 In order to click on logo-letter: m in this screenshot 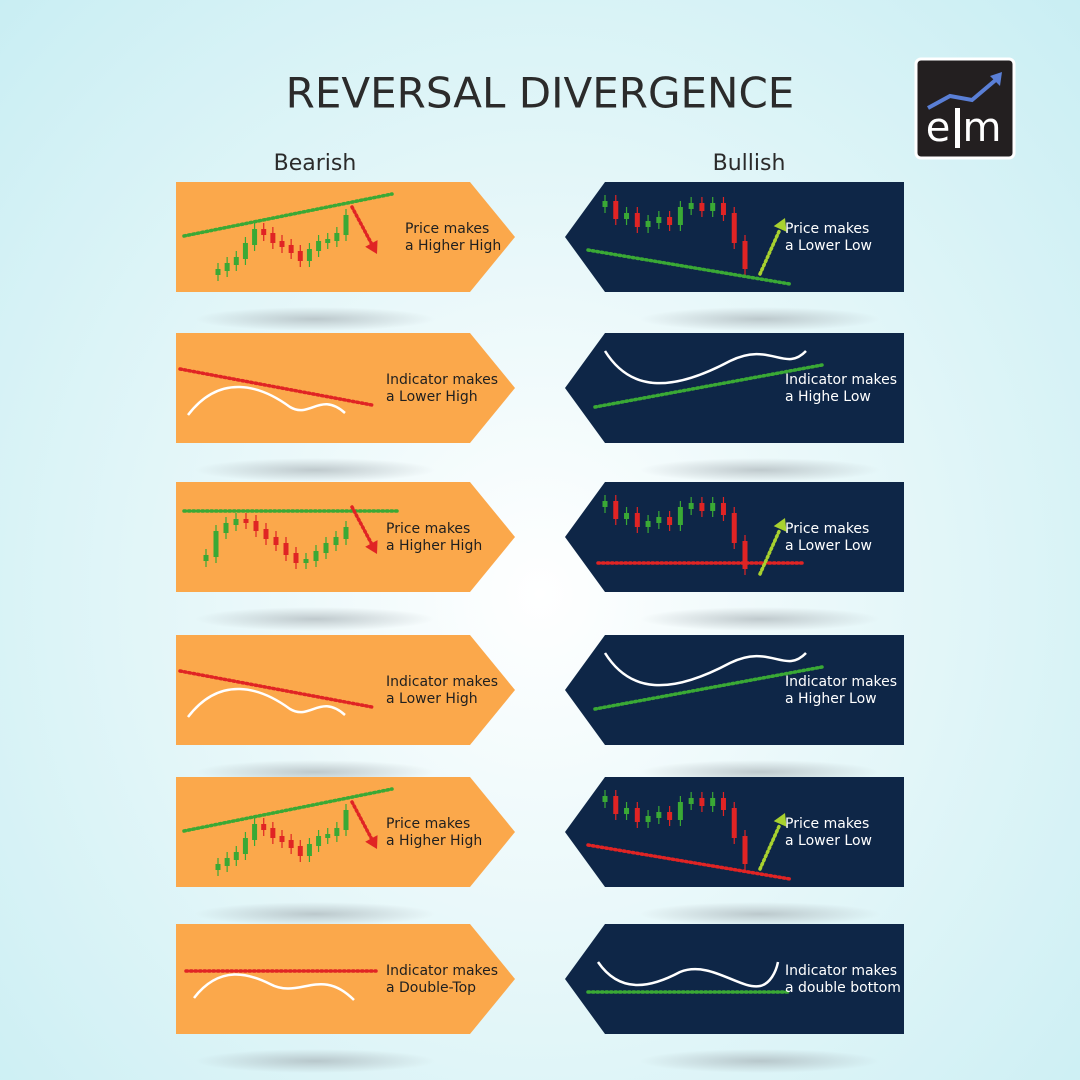, I will do `click(982, 128)`.